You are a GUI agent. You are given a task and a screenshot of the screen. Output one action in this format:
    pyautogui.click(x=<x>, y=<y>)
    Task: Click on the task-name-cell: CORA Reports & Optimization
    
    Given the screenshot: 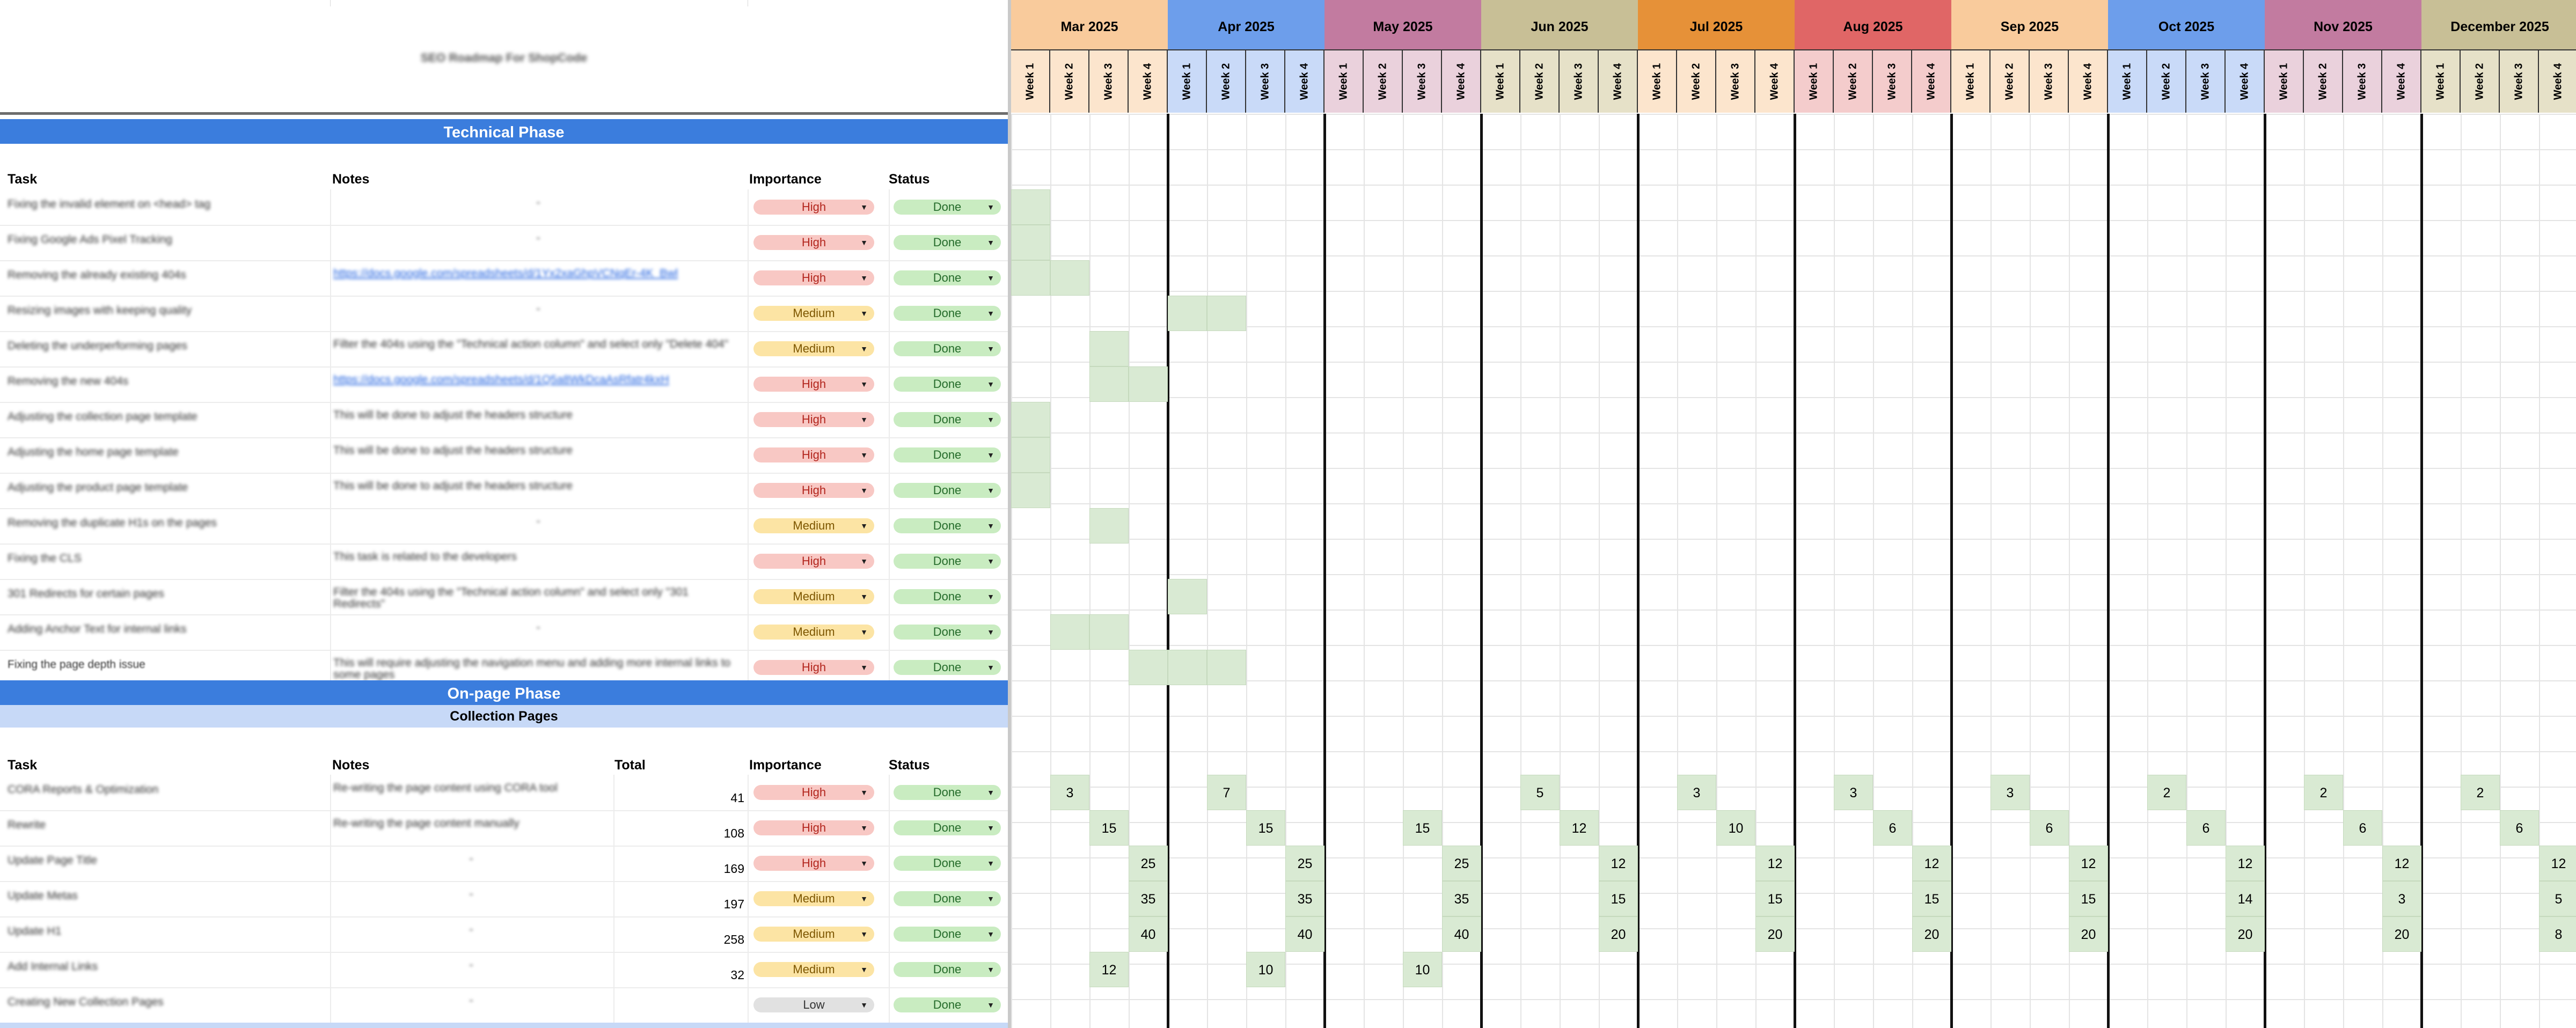 What is the action you would take?
    pyautogui.click(x=83, y=789)
    